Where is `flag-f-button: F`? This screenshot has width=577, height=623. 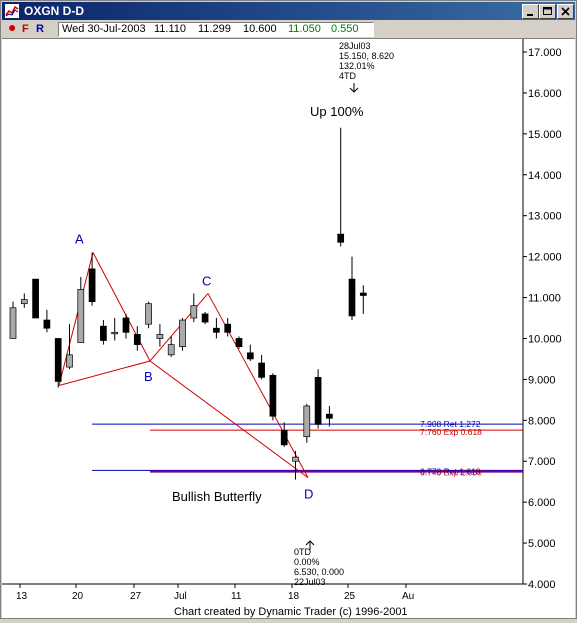
flag-f-button: F is located at coordinates (25, 29).